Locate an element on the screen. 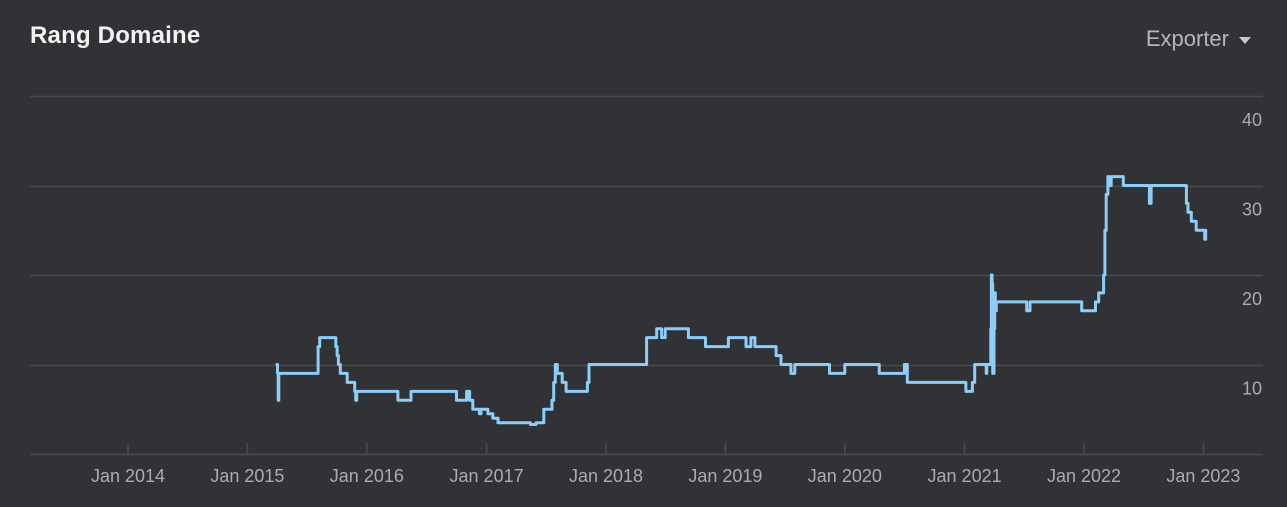 The width and height of the screenshot is (1287, 507). chart-title: Rang Domaine is located at coordinates (115, 35).